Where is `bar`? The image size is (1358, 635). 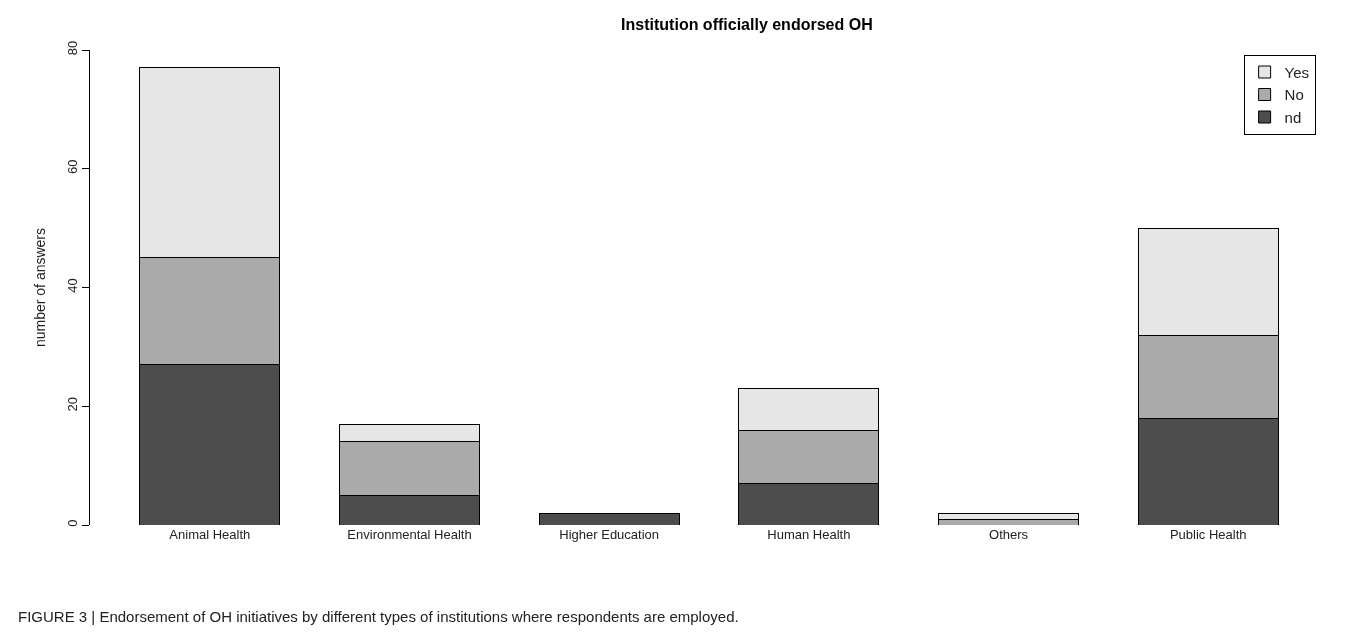
bar is located at coordinates (609, 518).